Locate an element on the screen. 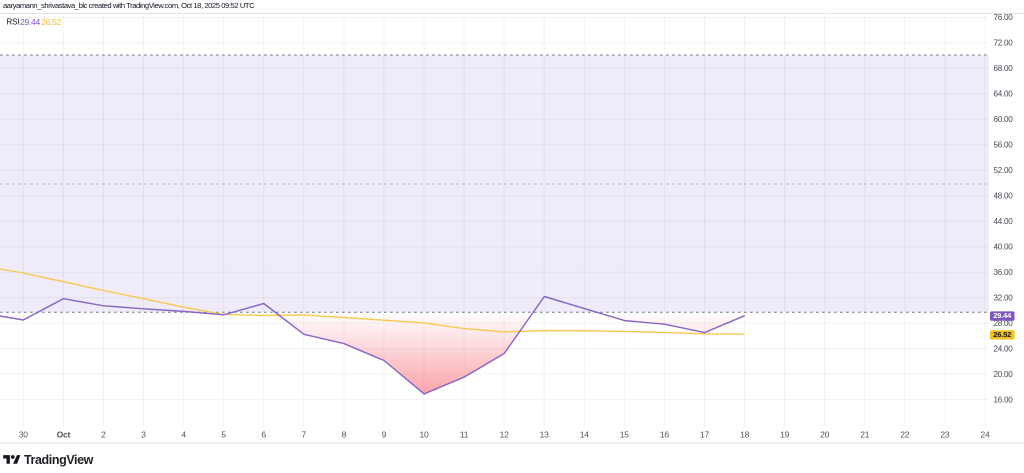  svg-text: RSI is located at coordinates (13, 22).